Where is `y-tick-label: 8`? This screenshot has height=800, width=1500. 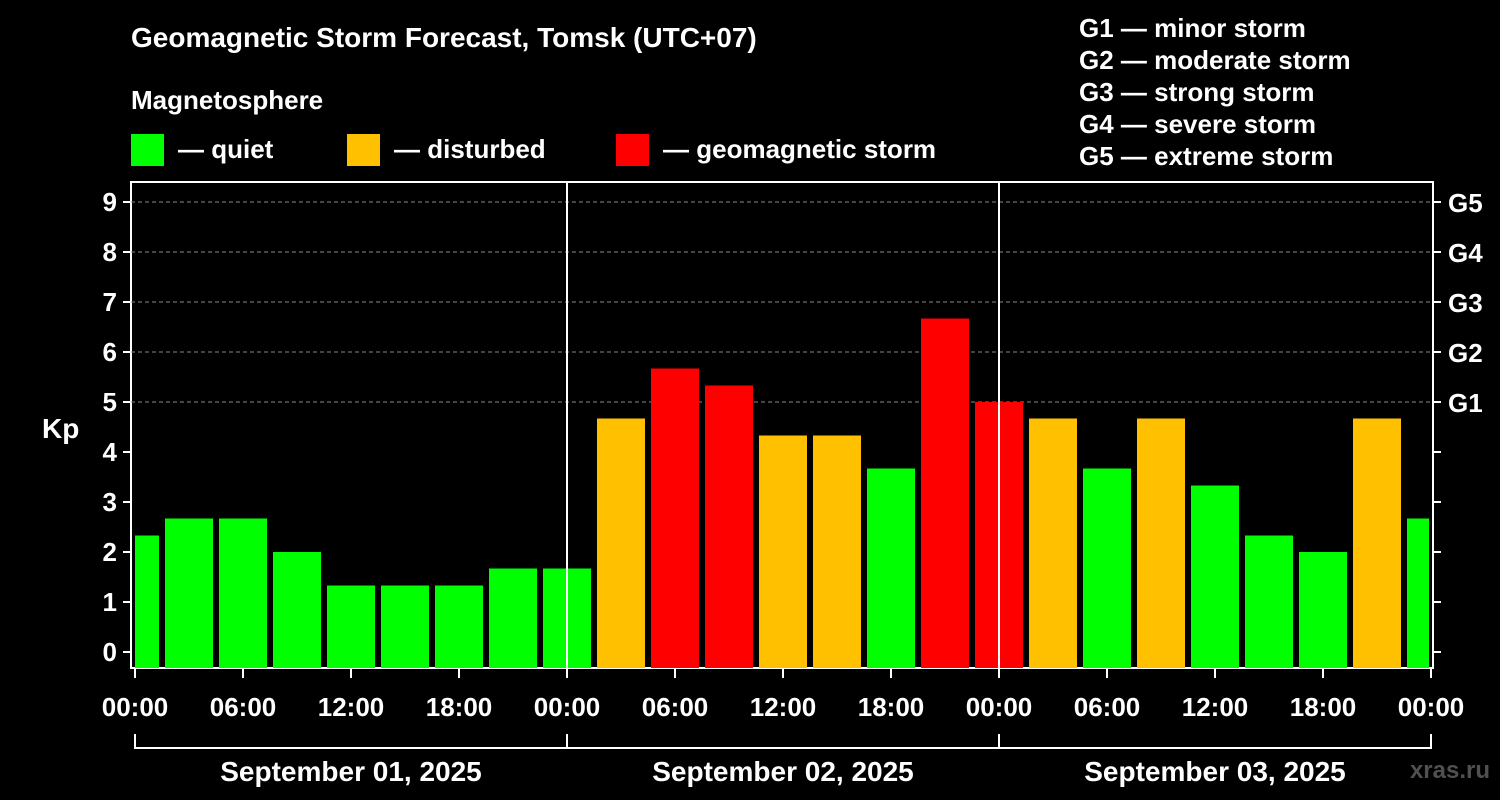 y-tick-label: 8 is located at coordinates (110, 252).